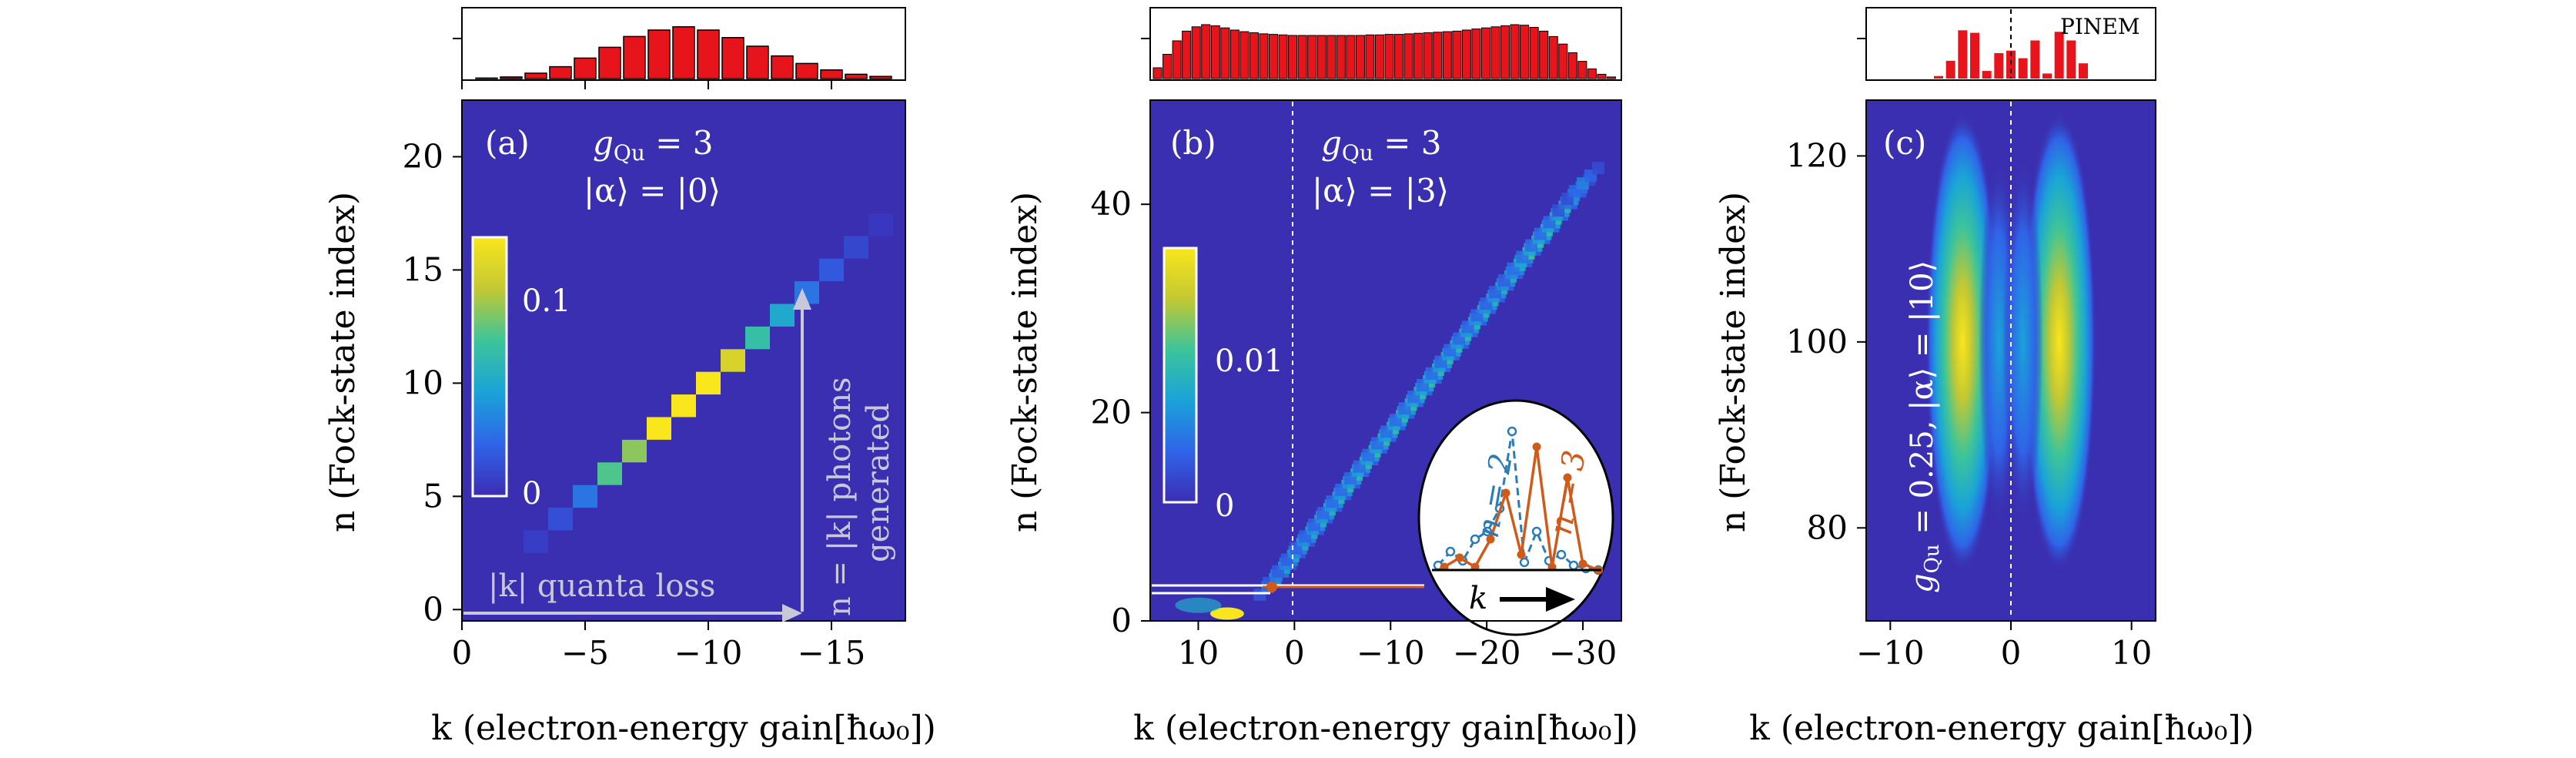 This screenshot has height=758, width=2576. Describe the element at coordinates (792, 613) in the screenshot. I see `panel-a-loss-arrowhead` at that location.